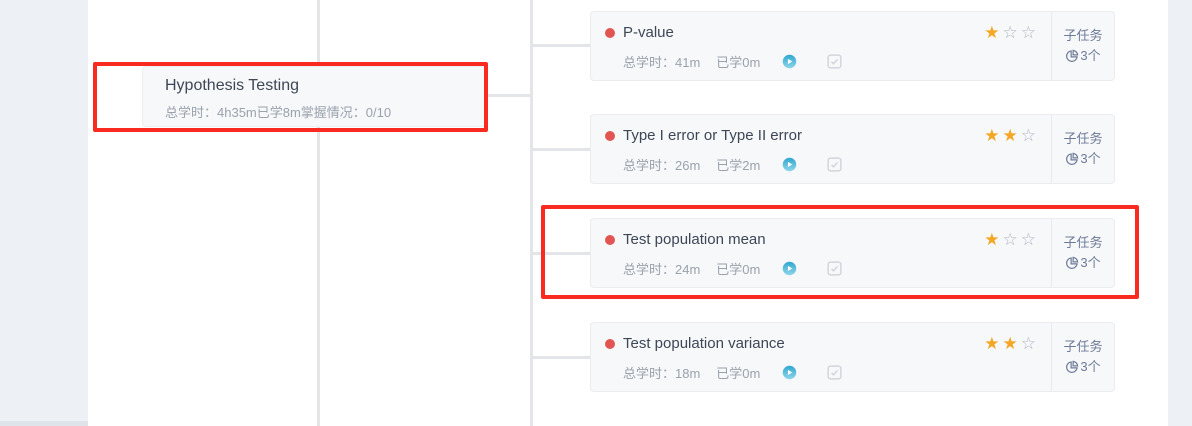  Describe the element at coordinates (662, 373) in the screenshot. I see `total-time-label: 总学时：18m` at that location.